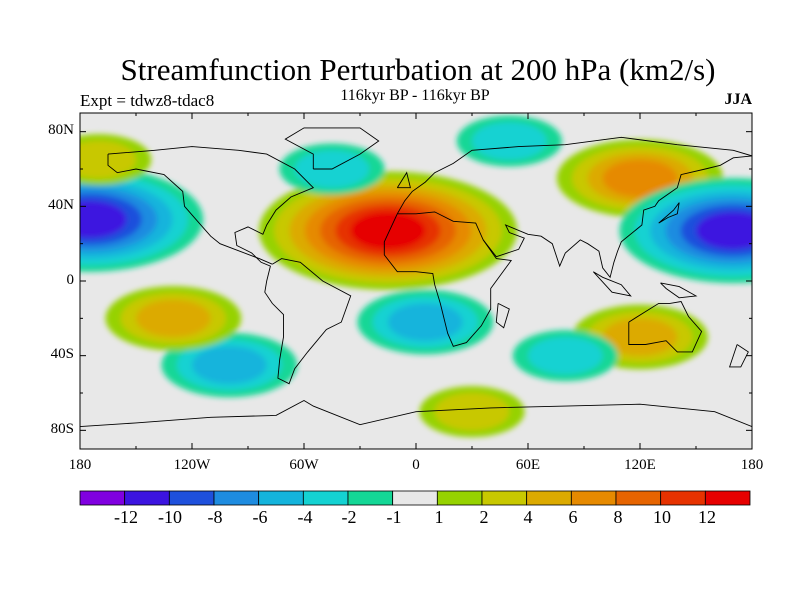 This screenshot has width=800, height=600. I want to click on colorbar-label: 10, so click(662, 517).